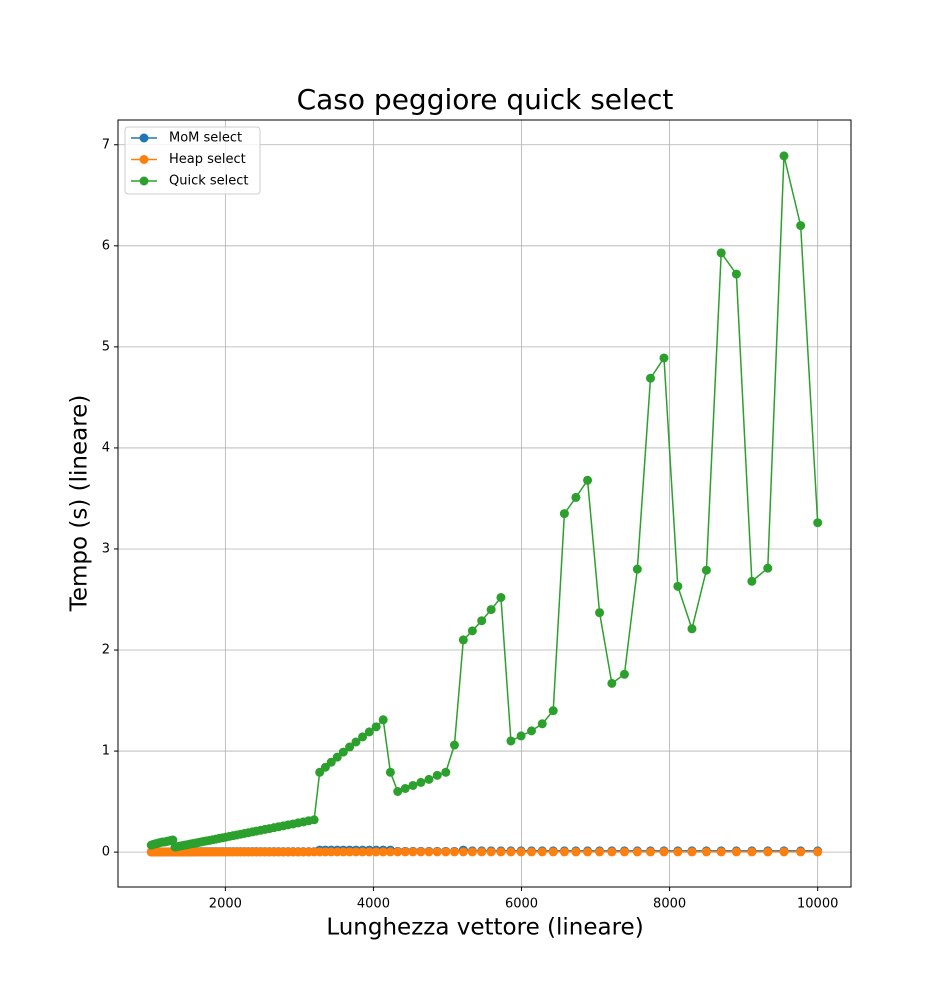  I want to click on y-tick-label: 4, so click(106, 447).